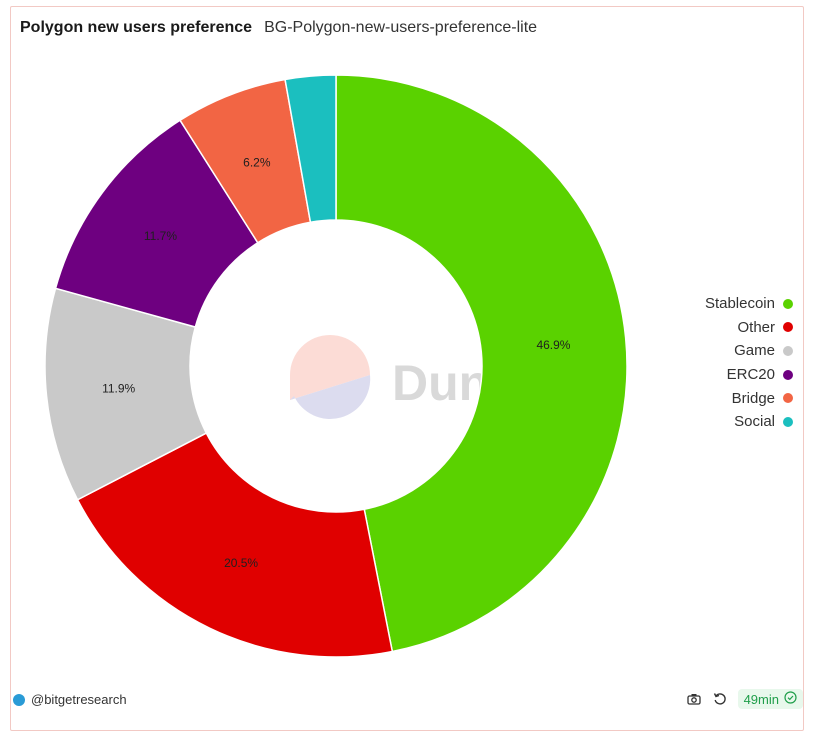  Describe the element at coordinates (694, 699) in the screenshot. I see `camera-icon` at that location.